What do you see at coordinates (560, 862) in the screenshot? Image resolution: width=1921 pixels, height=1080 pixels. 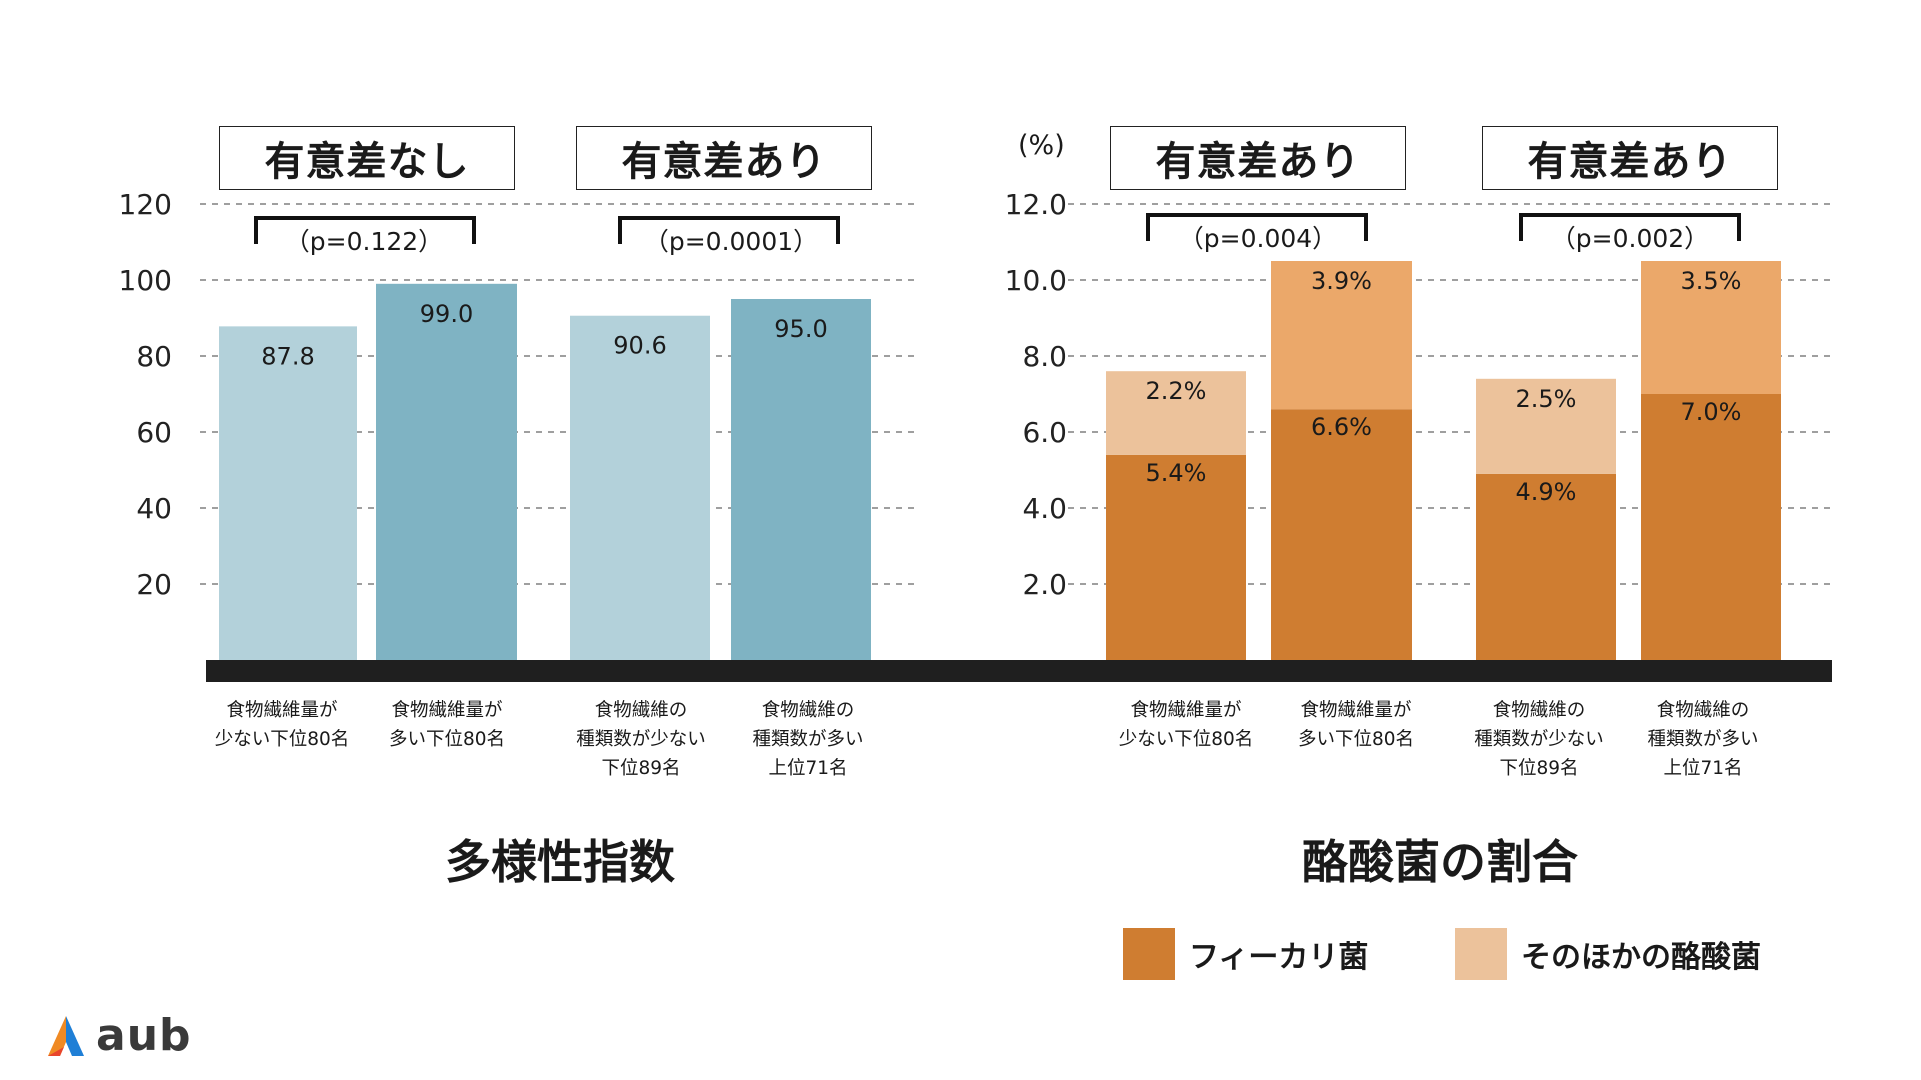 I see `chart-title-left: 多様性指数` at bounding box center [560, 862].